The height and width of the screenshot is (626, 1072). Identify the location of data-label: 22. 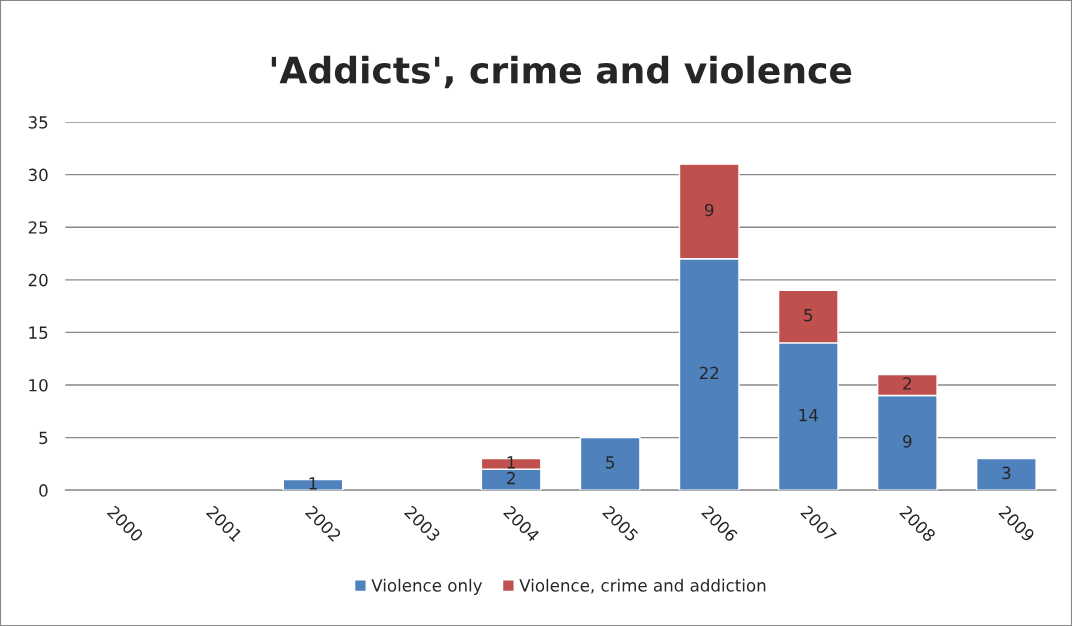
(709, 373).